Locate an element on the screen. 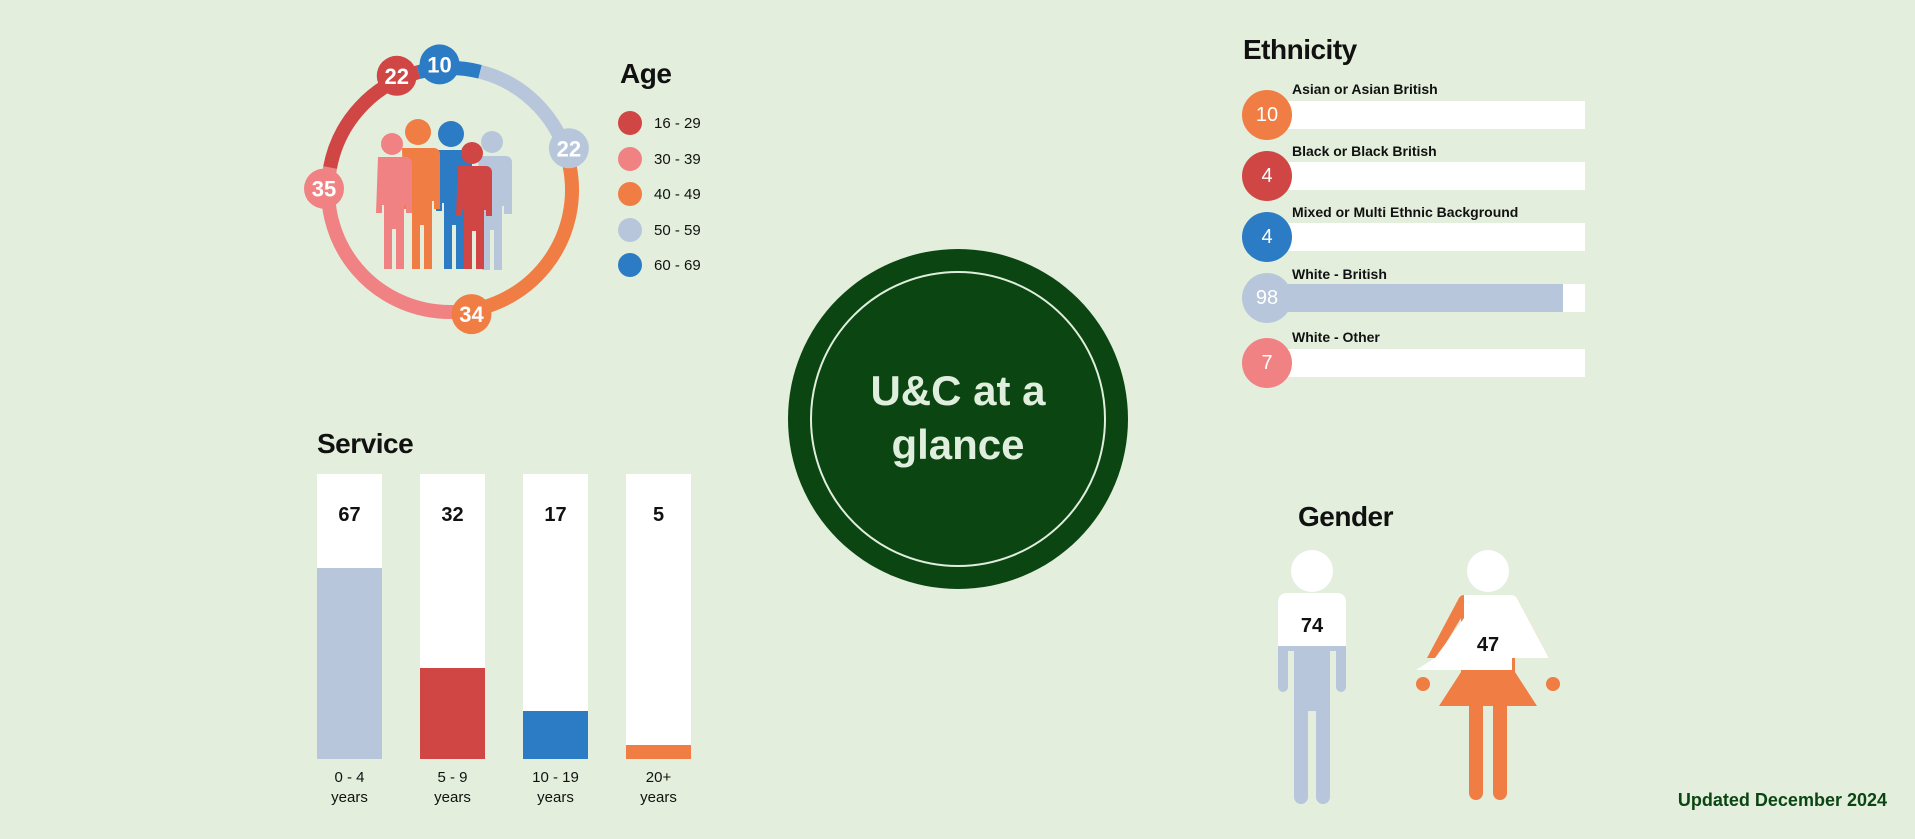 Image resolution: width=1915 pixels, height=839 pixels. service-bar-value: 32 is located at coordinates (452, 515).